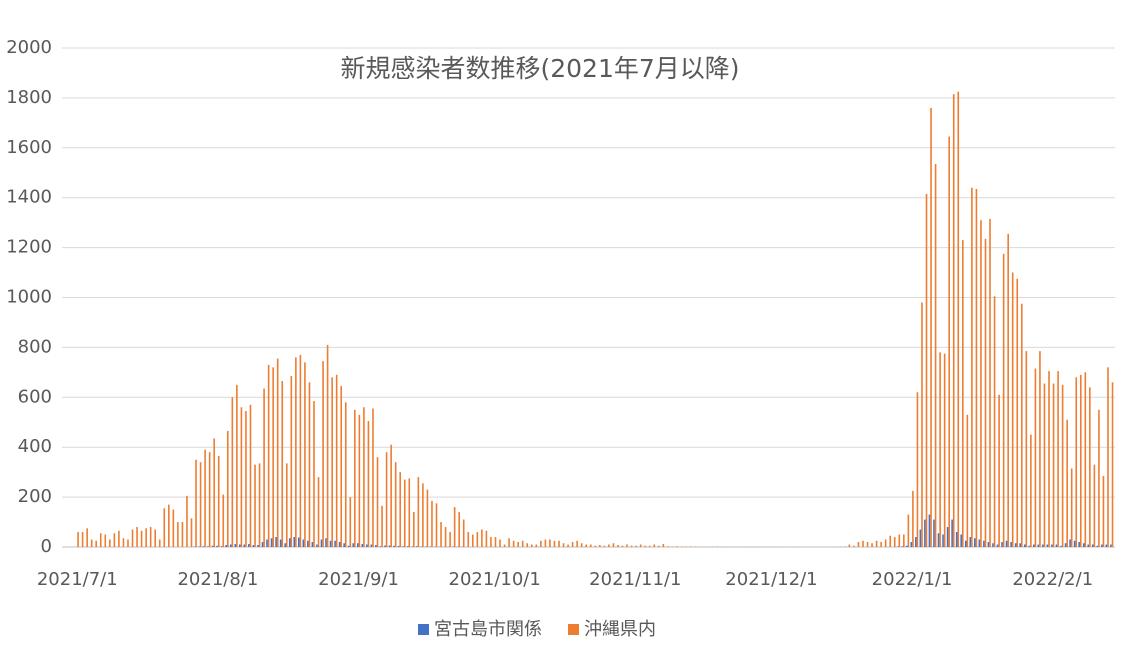 The width and height of the screenshot is (1130, 661). What do you see at coordinates (1052, 579) in the screenshot?
I see `x-tick-label: 2022/2/1` at bounding box center [1052, 579].